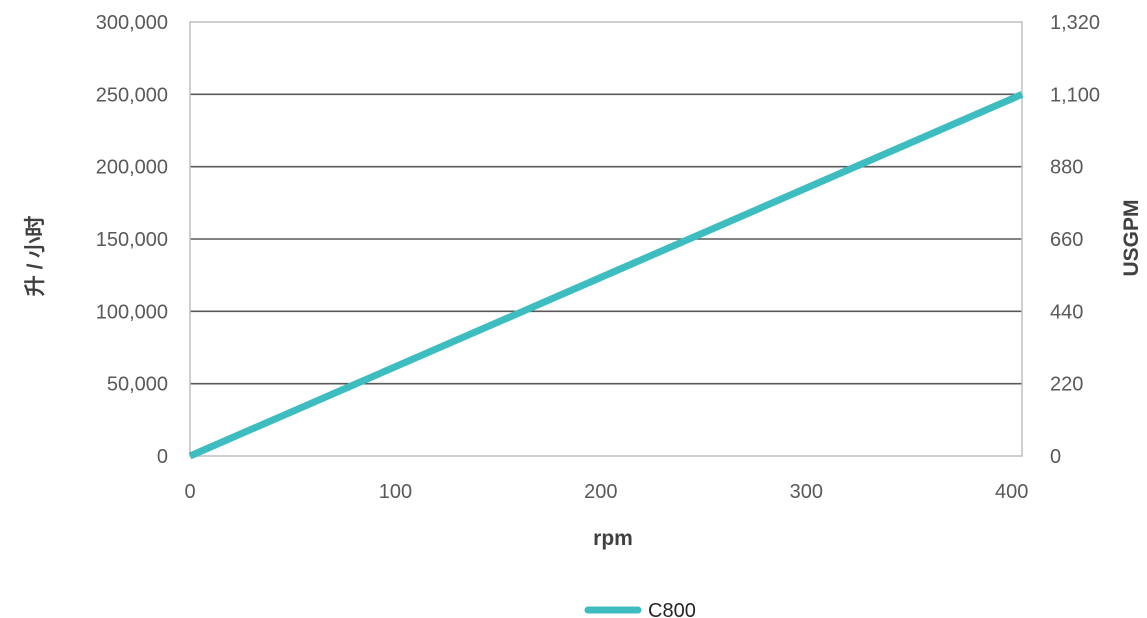 The image size is (1147, 618). What do you see at coordinates (1075, 95) in the screenshot?
I see `y2-tick-label: 1,100` at bounding box center [1075, 95].